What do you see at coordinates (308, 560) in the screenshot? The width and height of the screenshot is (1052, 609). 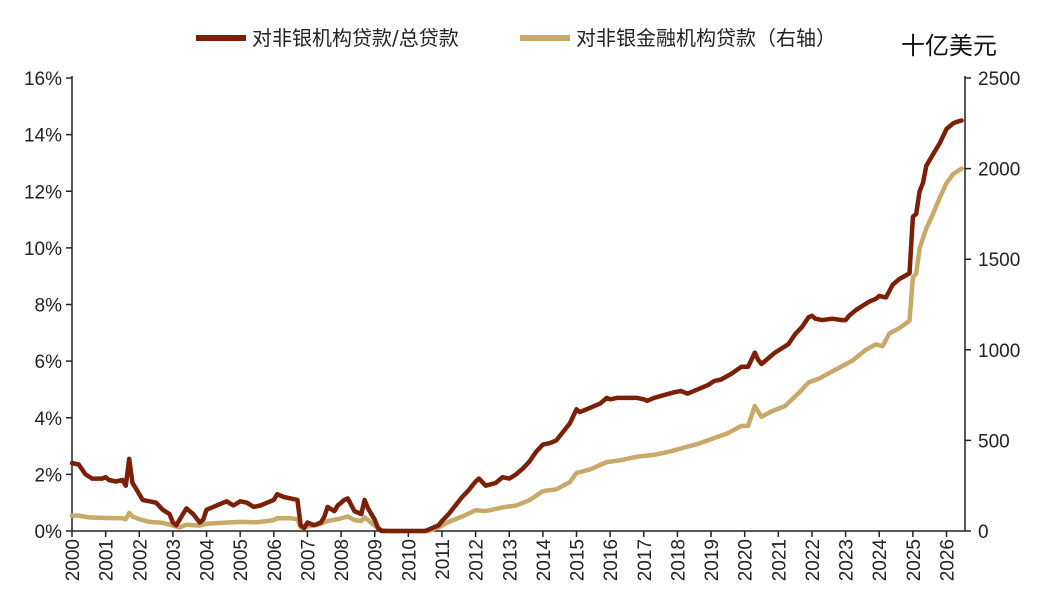 I see `x-tick-label: 2007` at bounding box center [308, 560].